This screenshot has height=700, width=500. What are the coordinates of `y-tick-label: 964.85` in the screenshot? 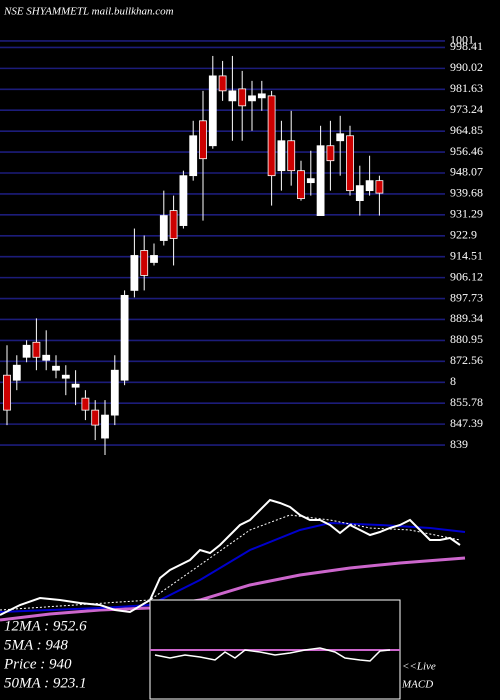 It's located at (466, 130).